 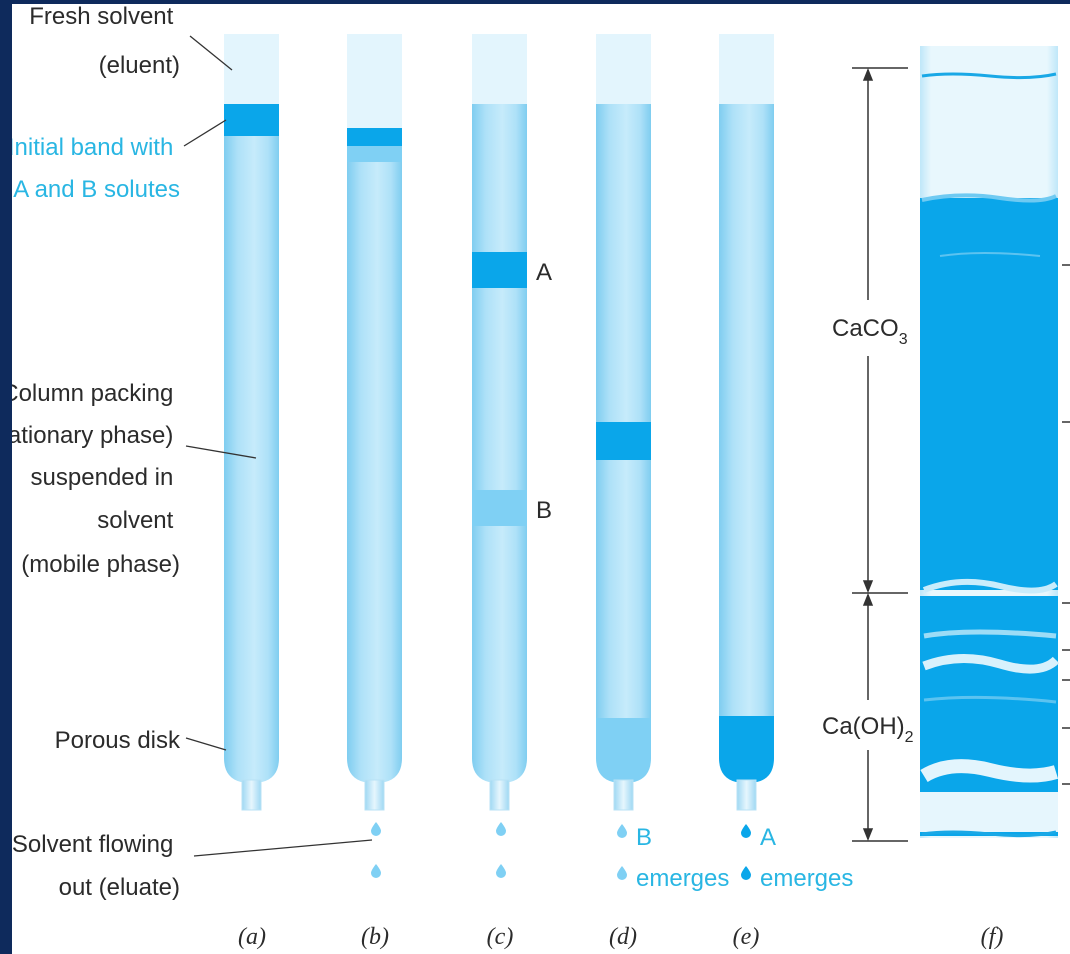 What do you see at coordinates (623, 441) in the screenshot?
I see `band-a-column-d` at bounding box center [623, 441].